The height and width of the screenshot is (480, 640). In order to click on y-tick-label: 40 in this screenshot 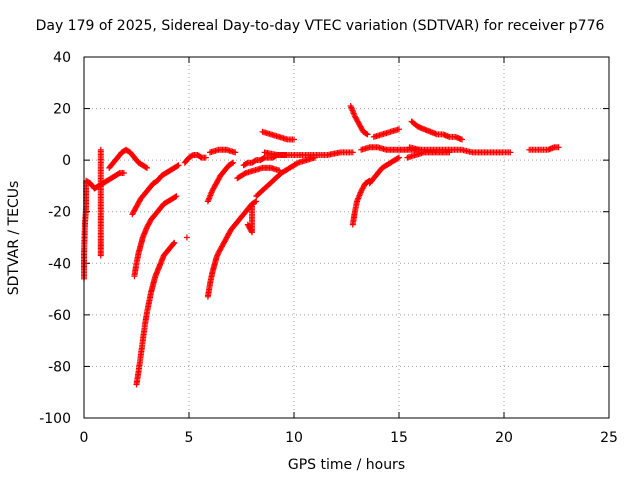, I will do `click(62, 58)`.